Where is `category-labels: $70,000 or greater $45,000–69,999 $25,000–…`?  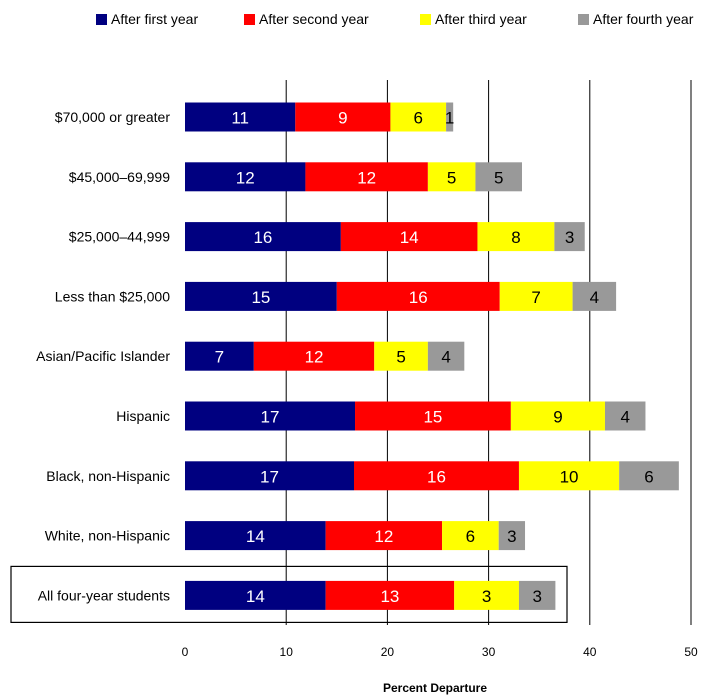
category-labels: $70,000 or greater $45,000–69,999 $25,000–… is located at coordinates (103, 356).